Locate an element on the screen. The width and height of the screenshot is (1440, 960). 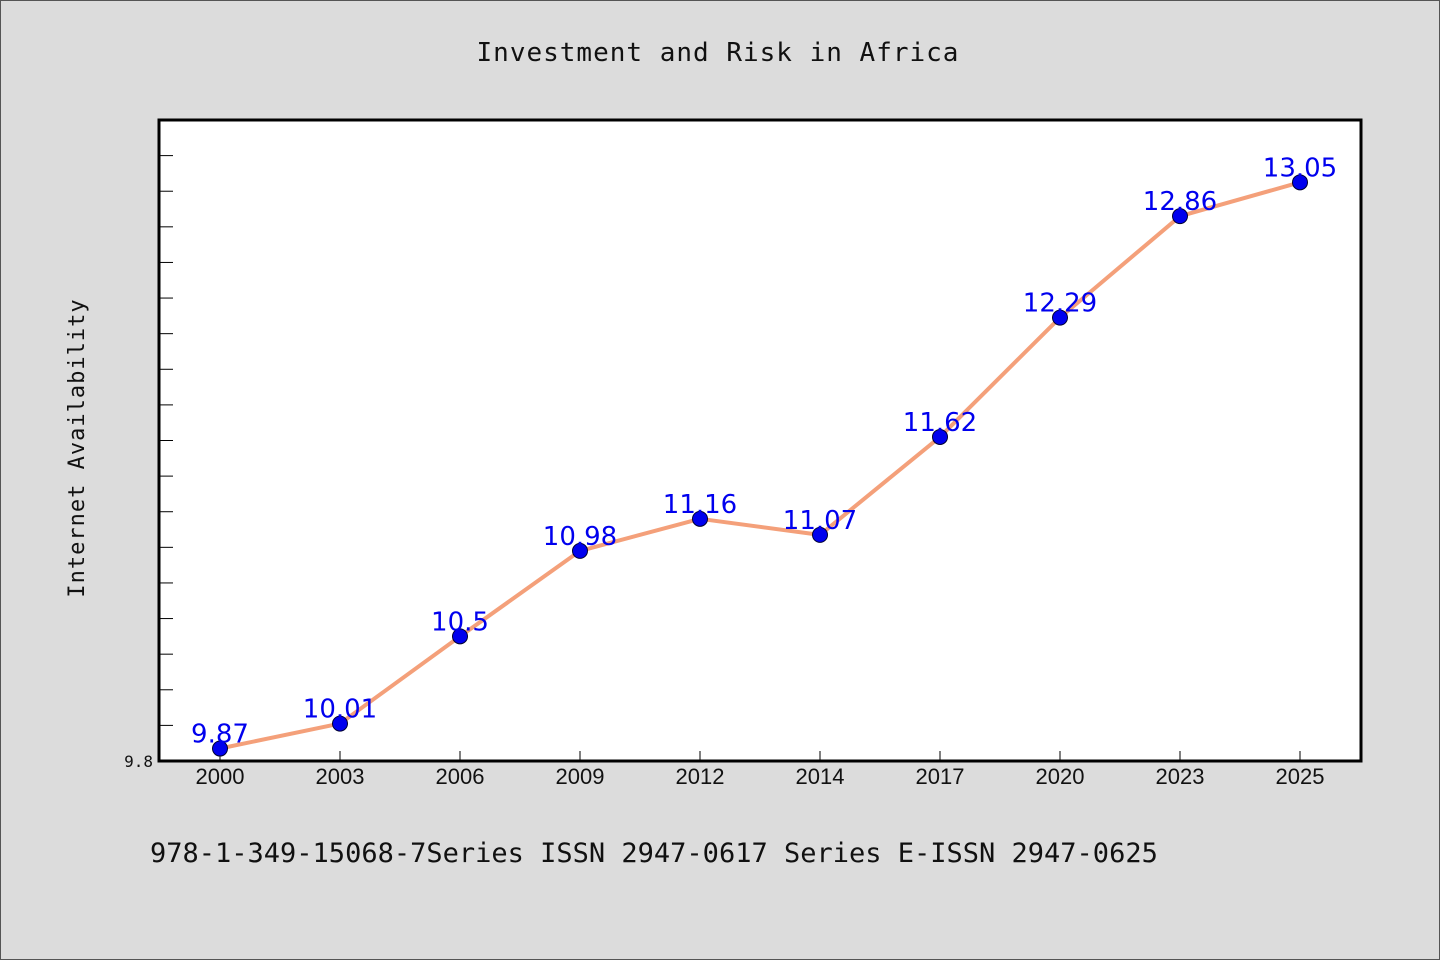
y-tick-label: 9.8 is located at coordinates (138, 761).